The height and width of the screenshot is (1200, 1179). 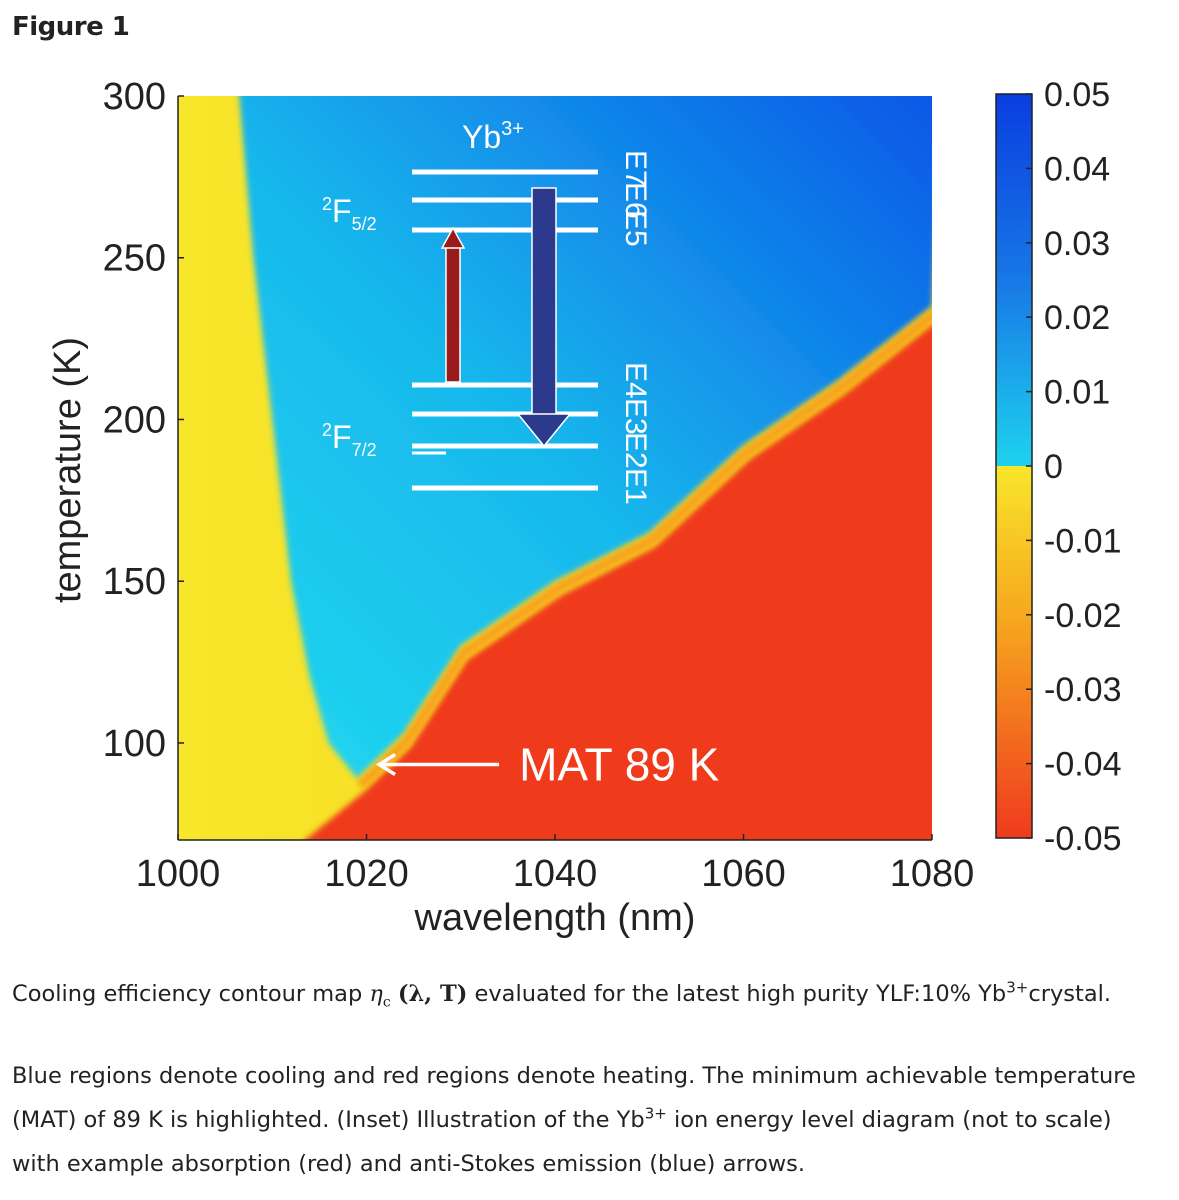 I want to click on y-ticks: 100 150 200 250 300, so click(x=143, y=420).